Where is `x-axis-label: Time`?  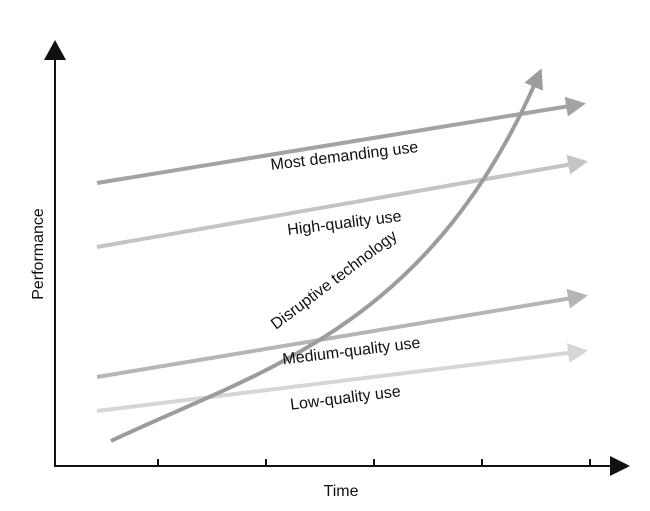 x-axis-label: Time is located at coordinates (341, 491).